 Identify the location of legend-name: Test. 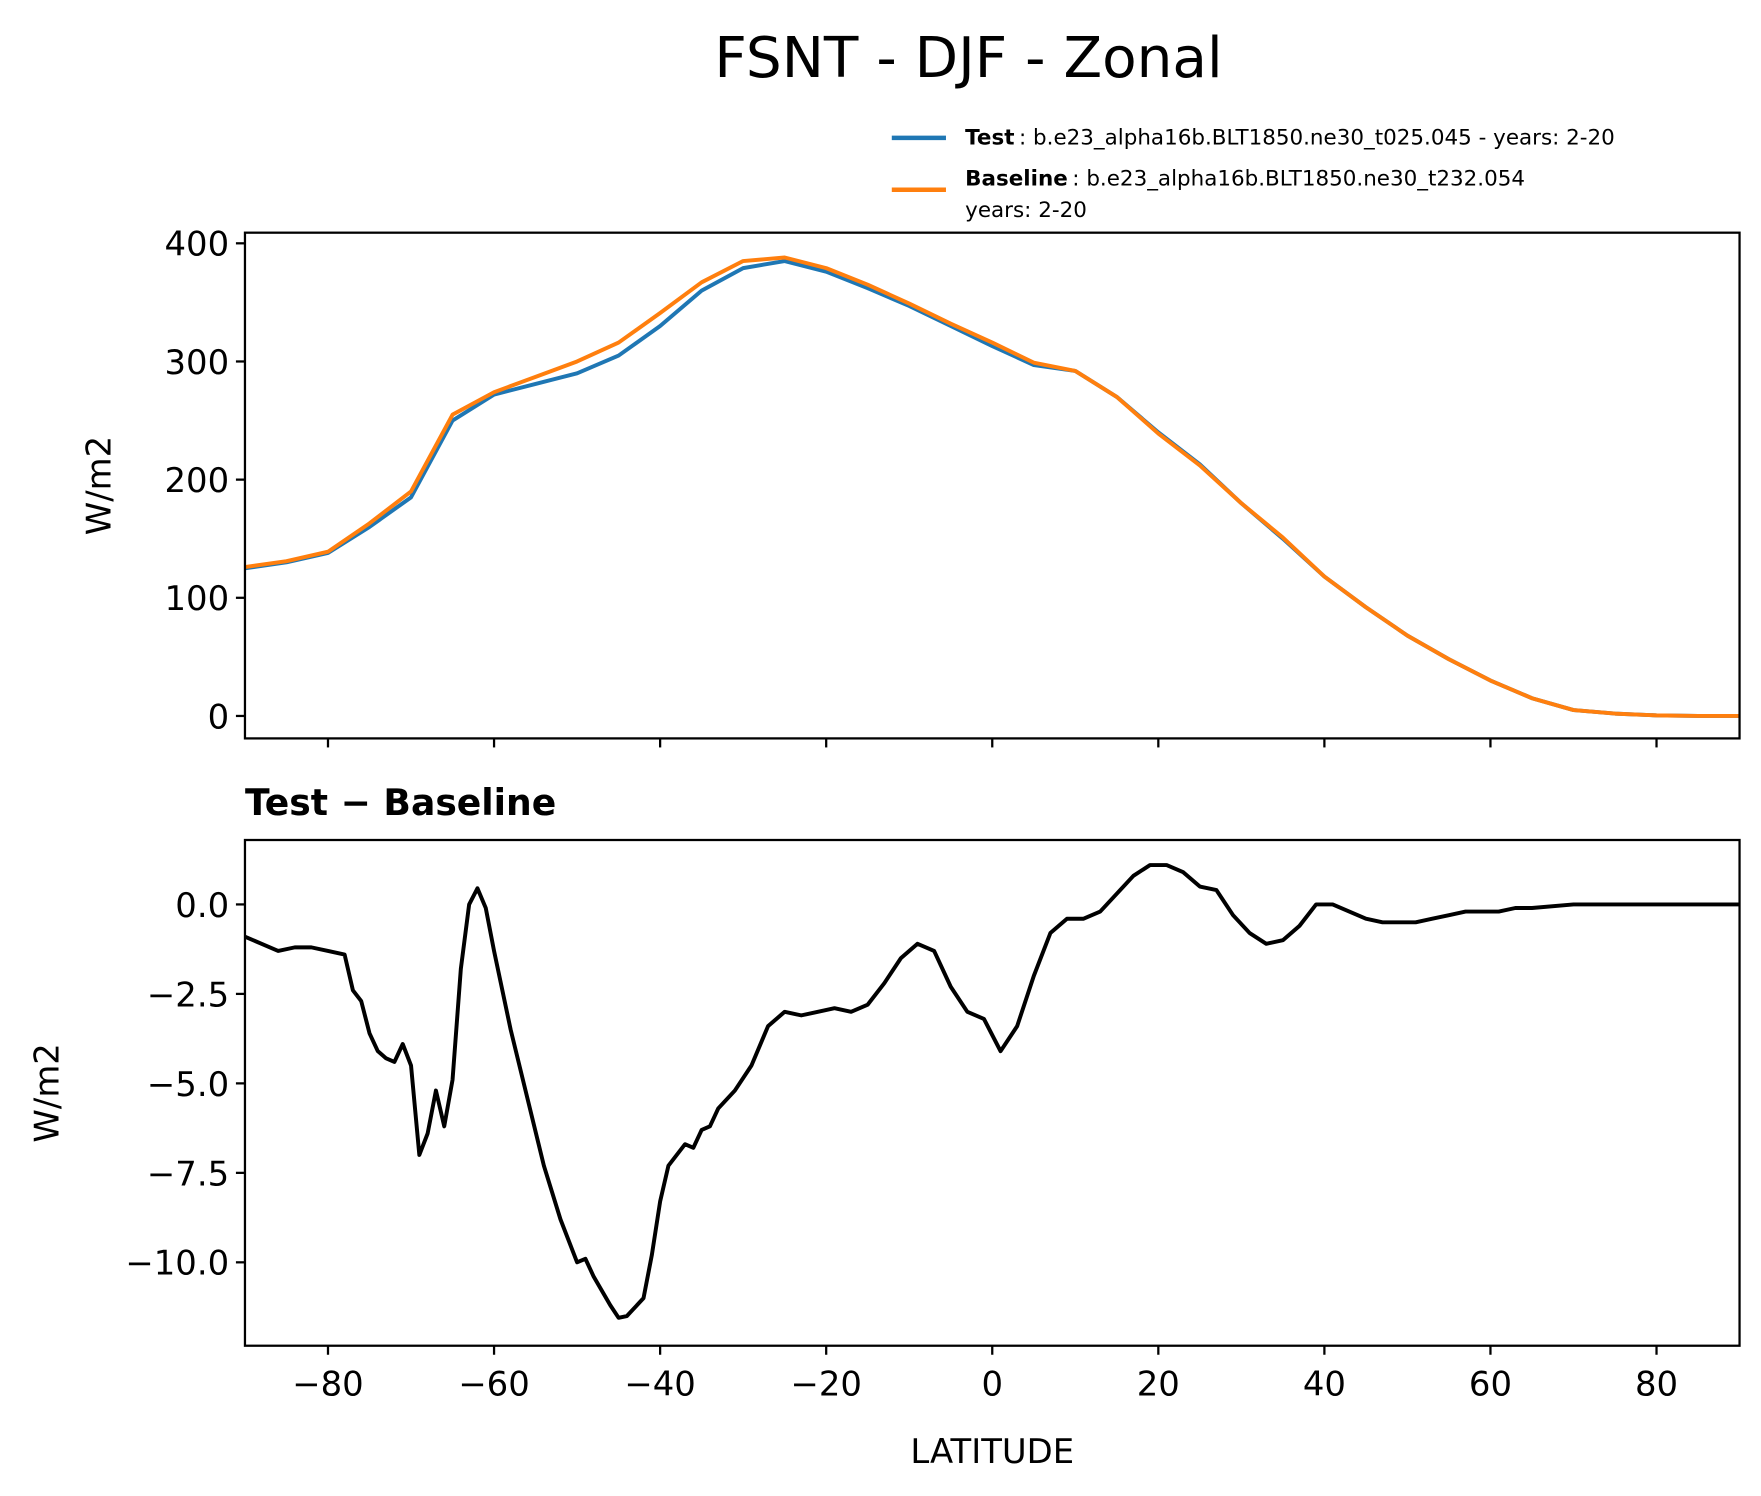
(989, 138).